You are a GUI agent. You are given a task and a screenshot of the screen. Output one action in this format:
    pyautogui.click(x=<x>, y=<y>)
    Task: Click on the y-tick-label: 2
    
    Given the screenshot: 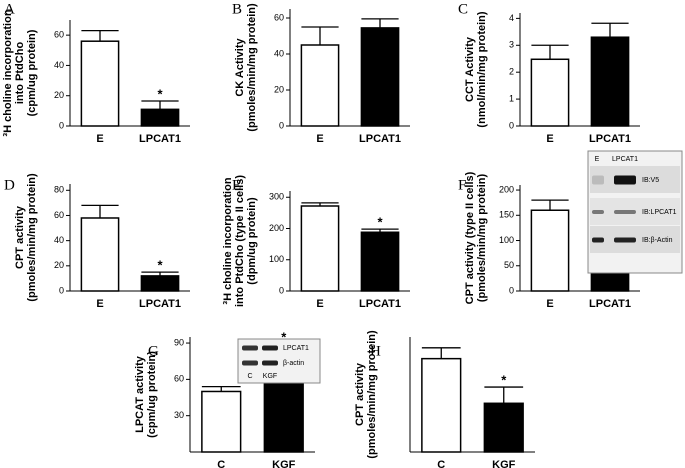 What is the action you would take?
    pyautogui.click(x=511, y=72)
    